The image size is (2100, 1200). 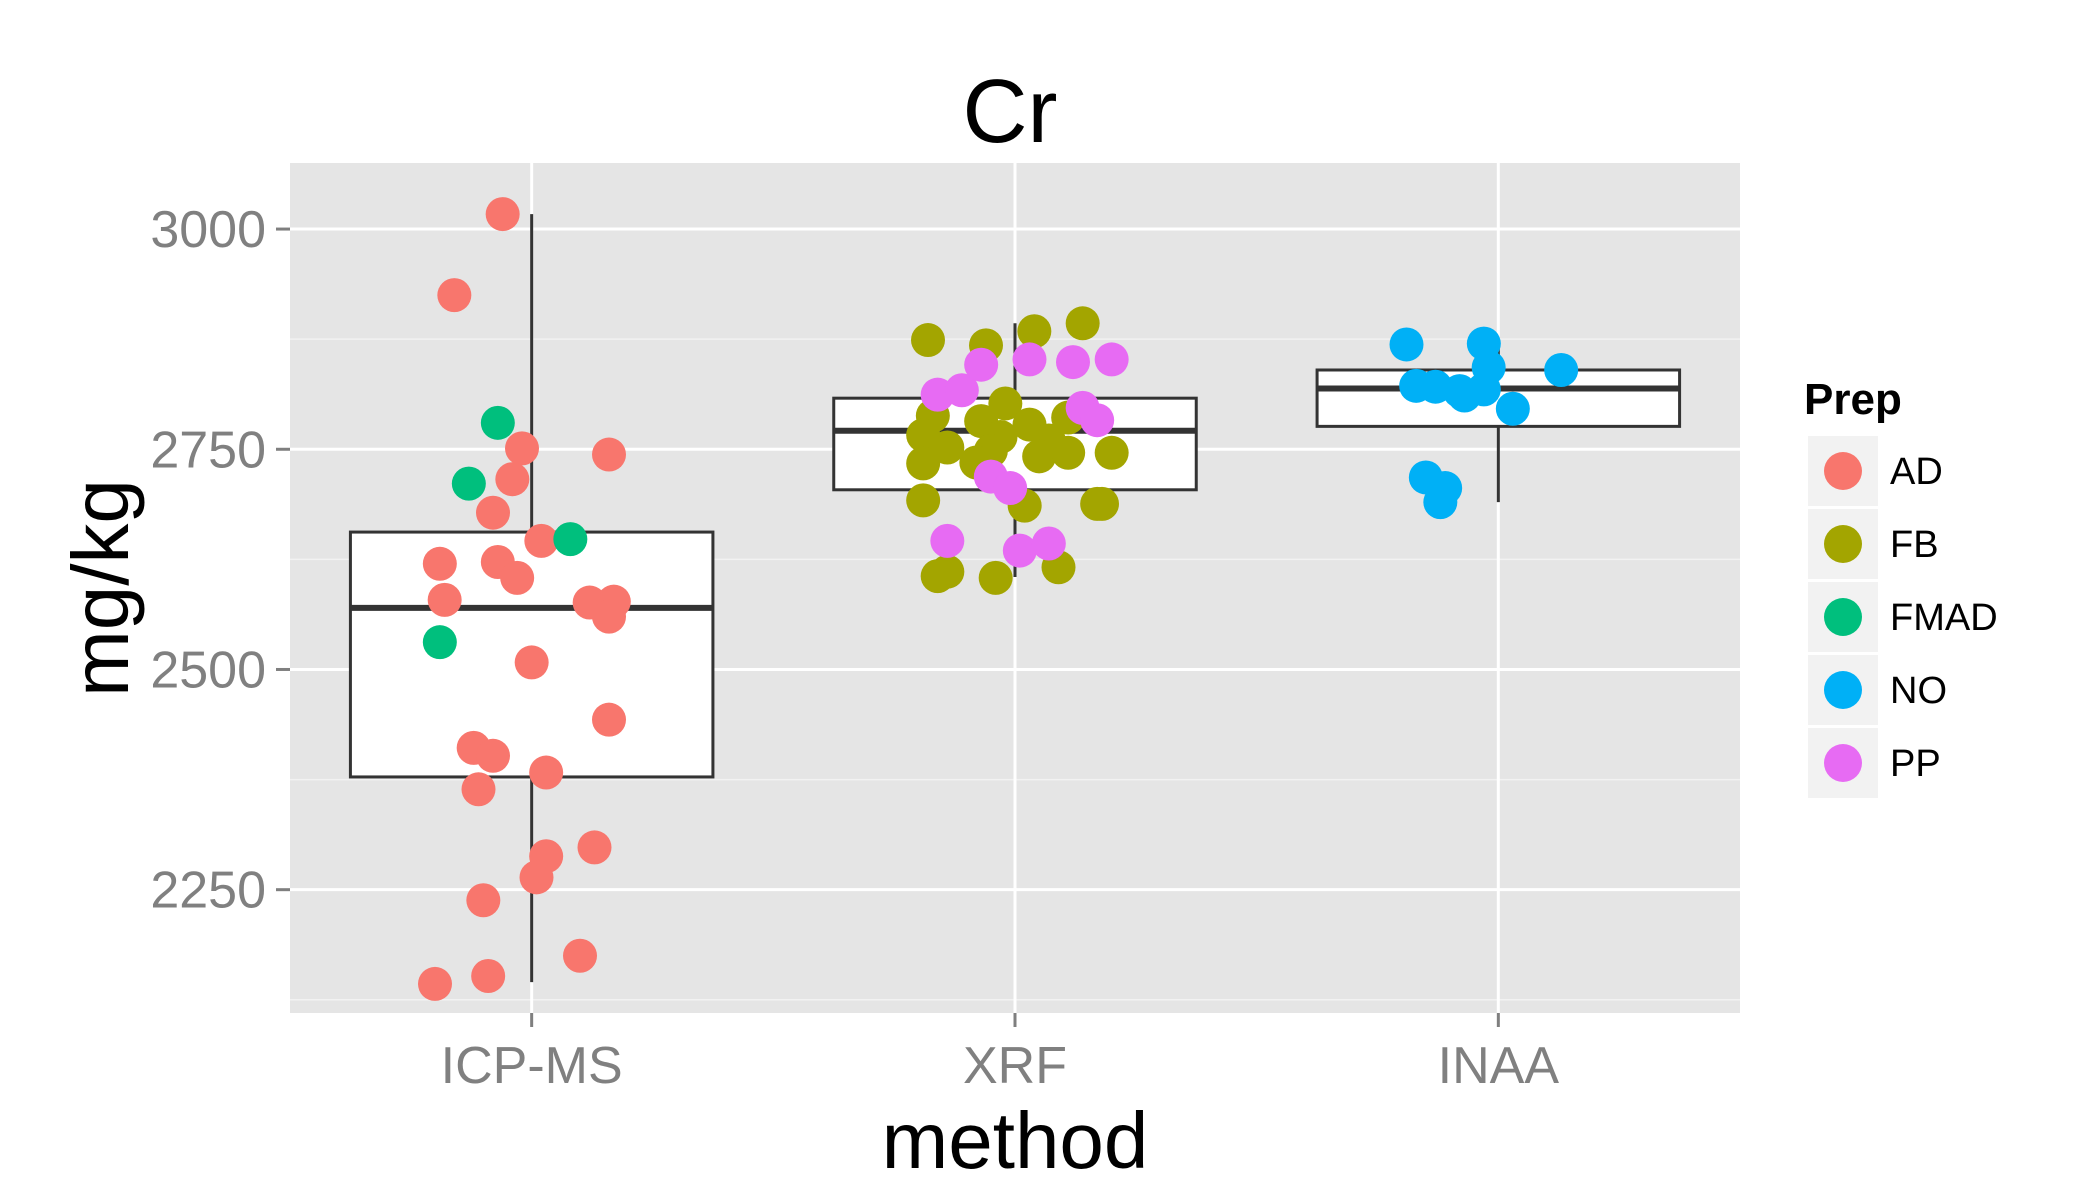 What do you see at coordinates (1010, 112) in the screenshot?
I see `chart-title: Cr` at bounding box center [1010, 112].